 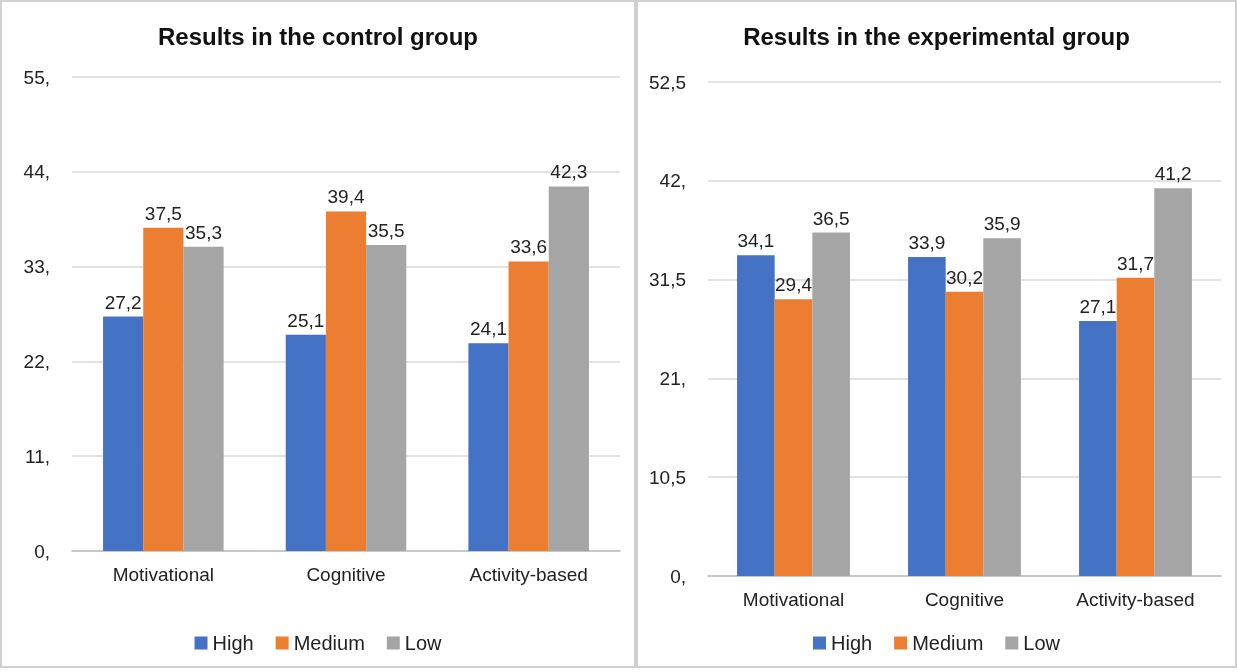 What do you see at coordinates (756, 241) in the screenshot?
I see `data-label: 34,1` at bounding box center [756, 241].